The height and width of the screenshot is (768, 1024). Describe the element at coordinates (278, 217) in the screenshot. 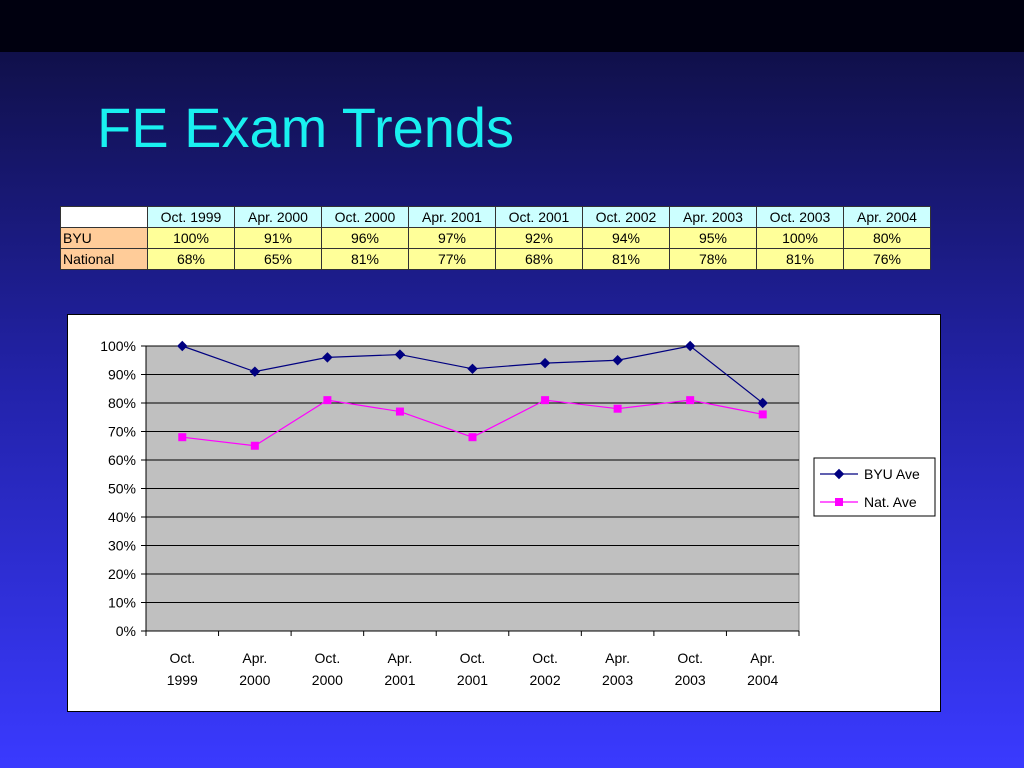

I see `table-column-header: Apr. 2000` at that location.